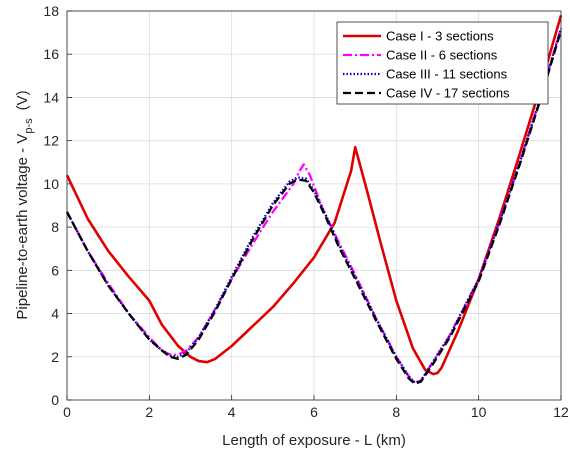  I want to click on y-tick-label: 6, so click(55, 270).